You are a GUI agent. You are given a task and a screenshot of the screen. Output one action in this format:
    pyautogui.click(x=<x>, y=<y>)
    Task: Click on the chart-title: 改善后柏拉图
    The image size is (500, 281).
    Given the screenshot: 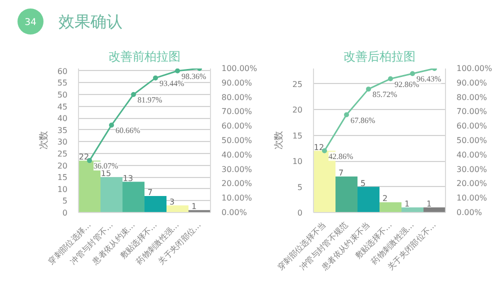 What is the action you would take?
    pyautogui.click(x=380, y=57)
    